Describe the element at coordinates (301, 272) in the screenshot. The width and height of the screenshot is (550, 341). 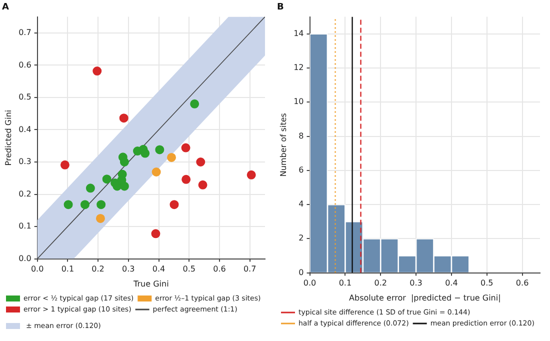
I see `y-tick-label: 0` at that location.